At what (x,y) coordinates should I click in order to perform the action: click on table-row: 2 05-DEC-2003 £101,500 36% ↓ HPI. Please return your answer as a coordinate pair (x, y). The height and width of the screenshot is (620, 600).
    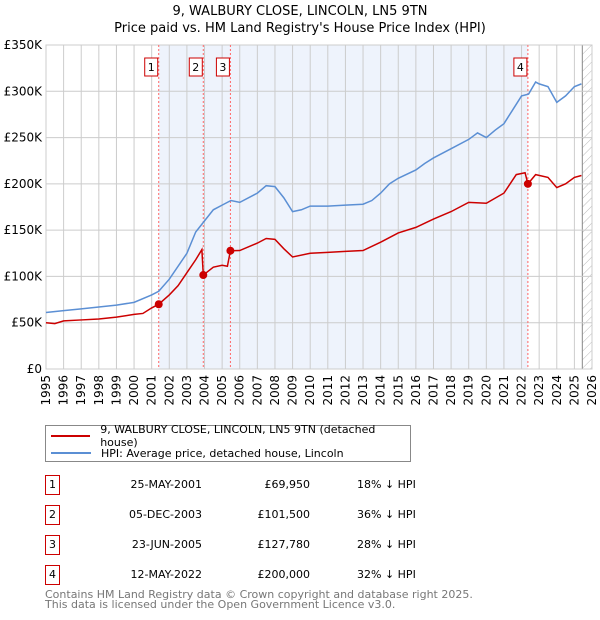
    Looking at the image, I should click on (245, 515).